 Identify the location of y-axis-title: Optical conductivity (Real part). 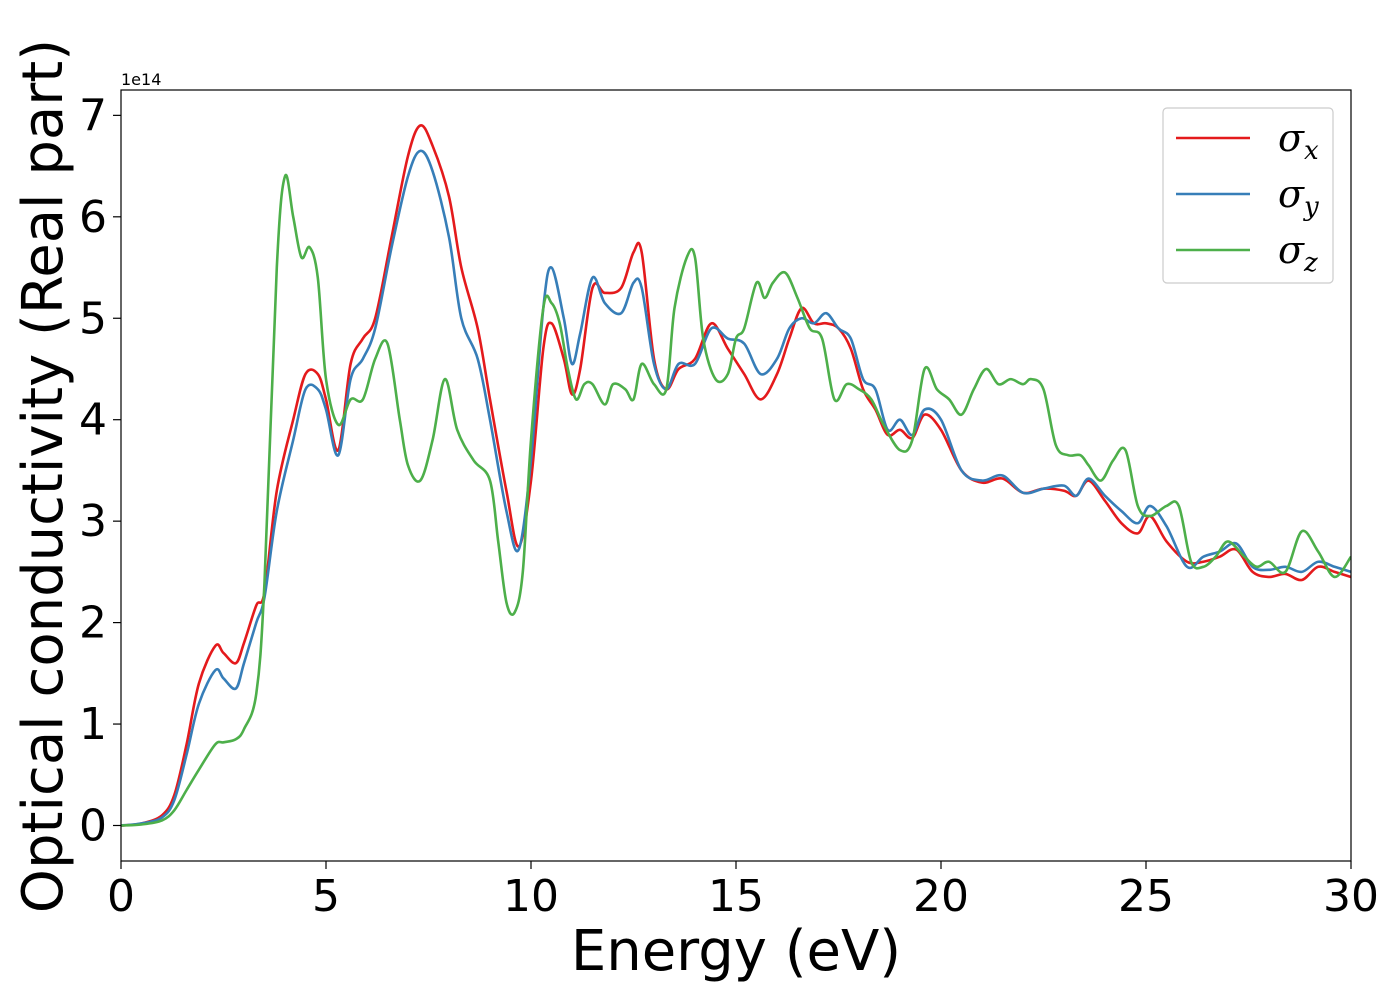
(43, 476).